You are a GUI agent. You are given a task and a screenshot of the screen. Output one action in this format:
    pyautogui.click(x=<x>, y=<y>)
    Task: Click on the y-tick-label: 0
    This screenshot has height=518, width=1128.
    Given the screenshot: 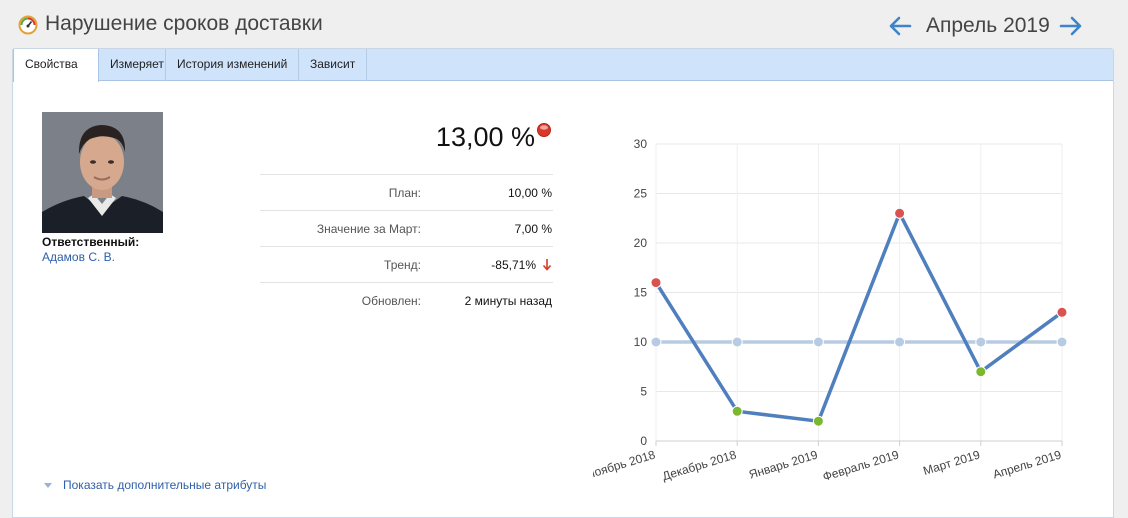 What is the action you would take?
    pyautogui.click(x=643, y=441)
    